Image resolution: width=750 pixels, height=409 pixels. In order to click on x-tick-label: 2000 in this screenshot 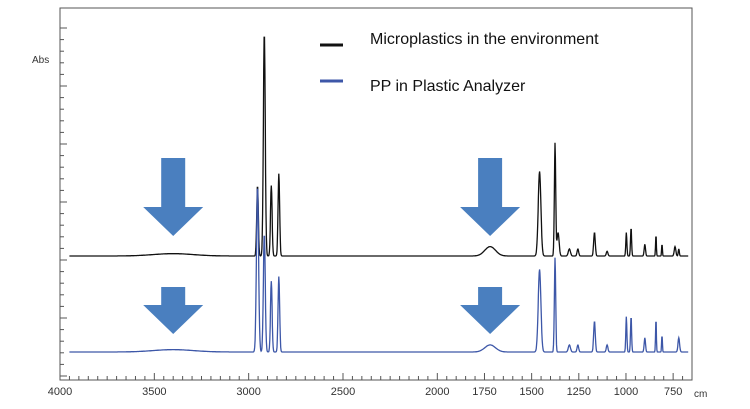, I will do `click(437, 392)`.